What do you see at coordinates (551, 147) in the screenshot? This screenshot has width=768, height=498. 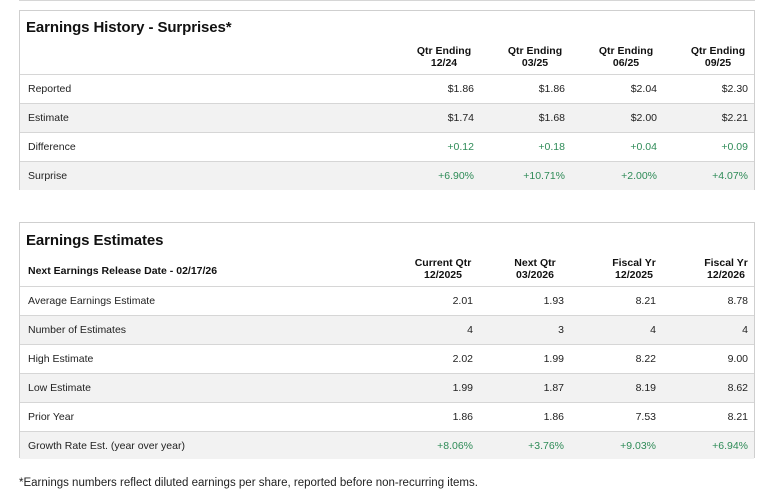 I see `cell-value: +0.18` at bounding box center [551, 147].